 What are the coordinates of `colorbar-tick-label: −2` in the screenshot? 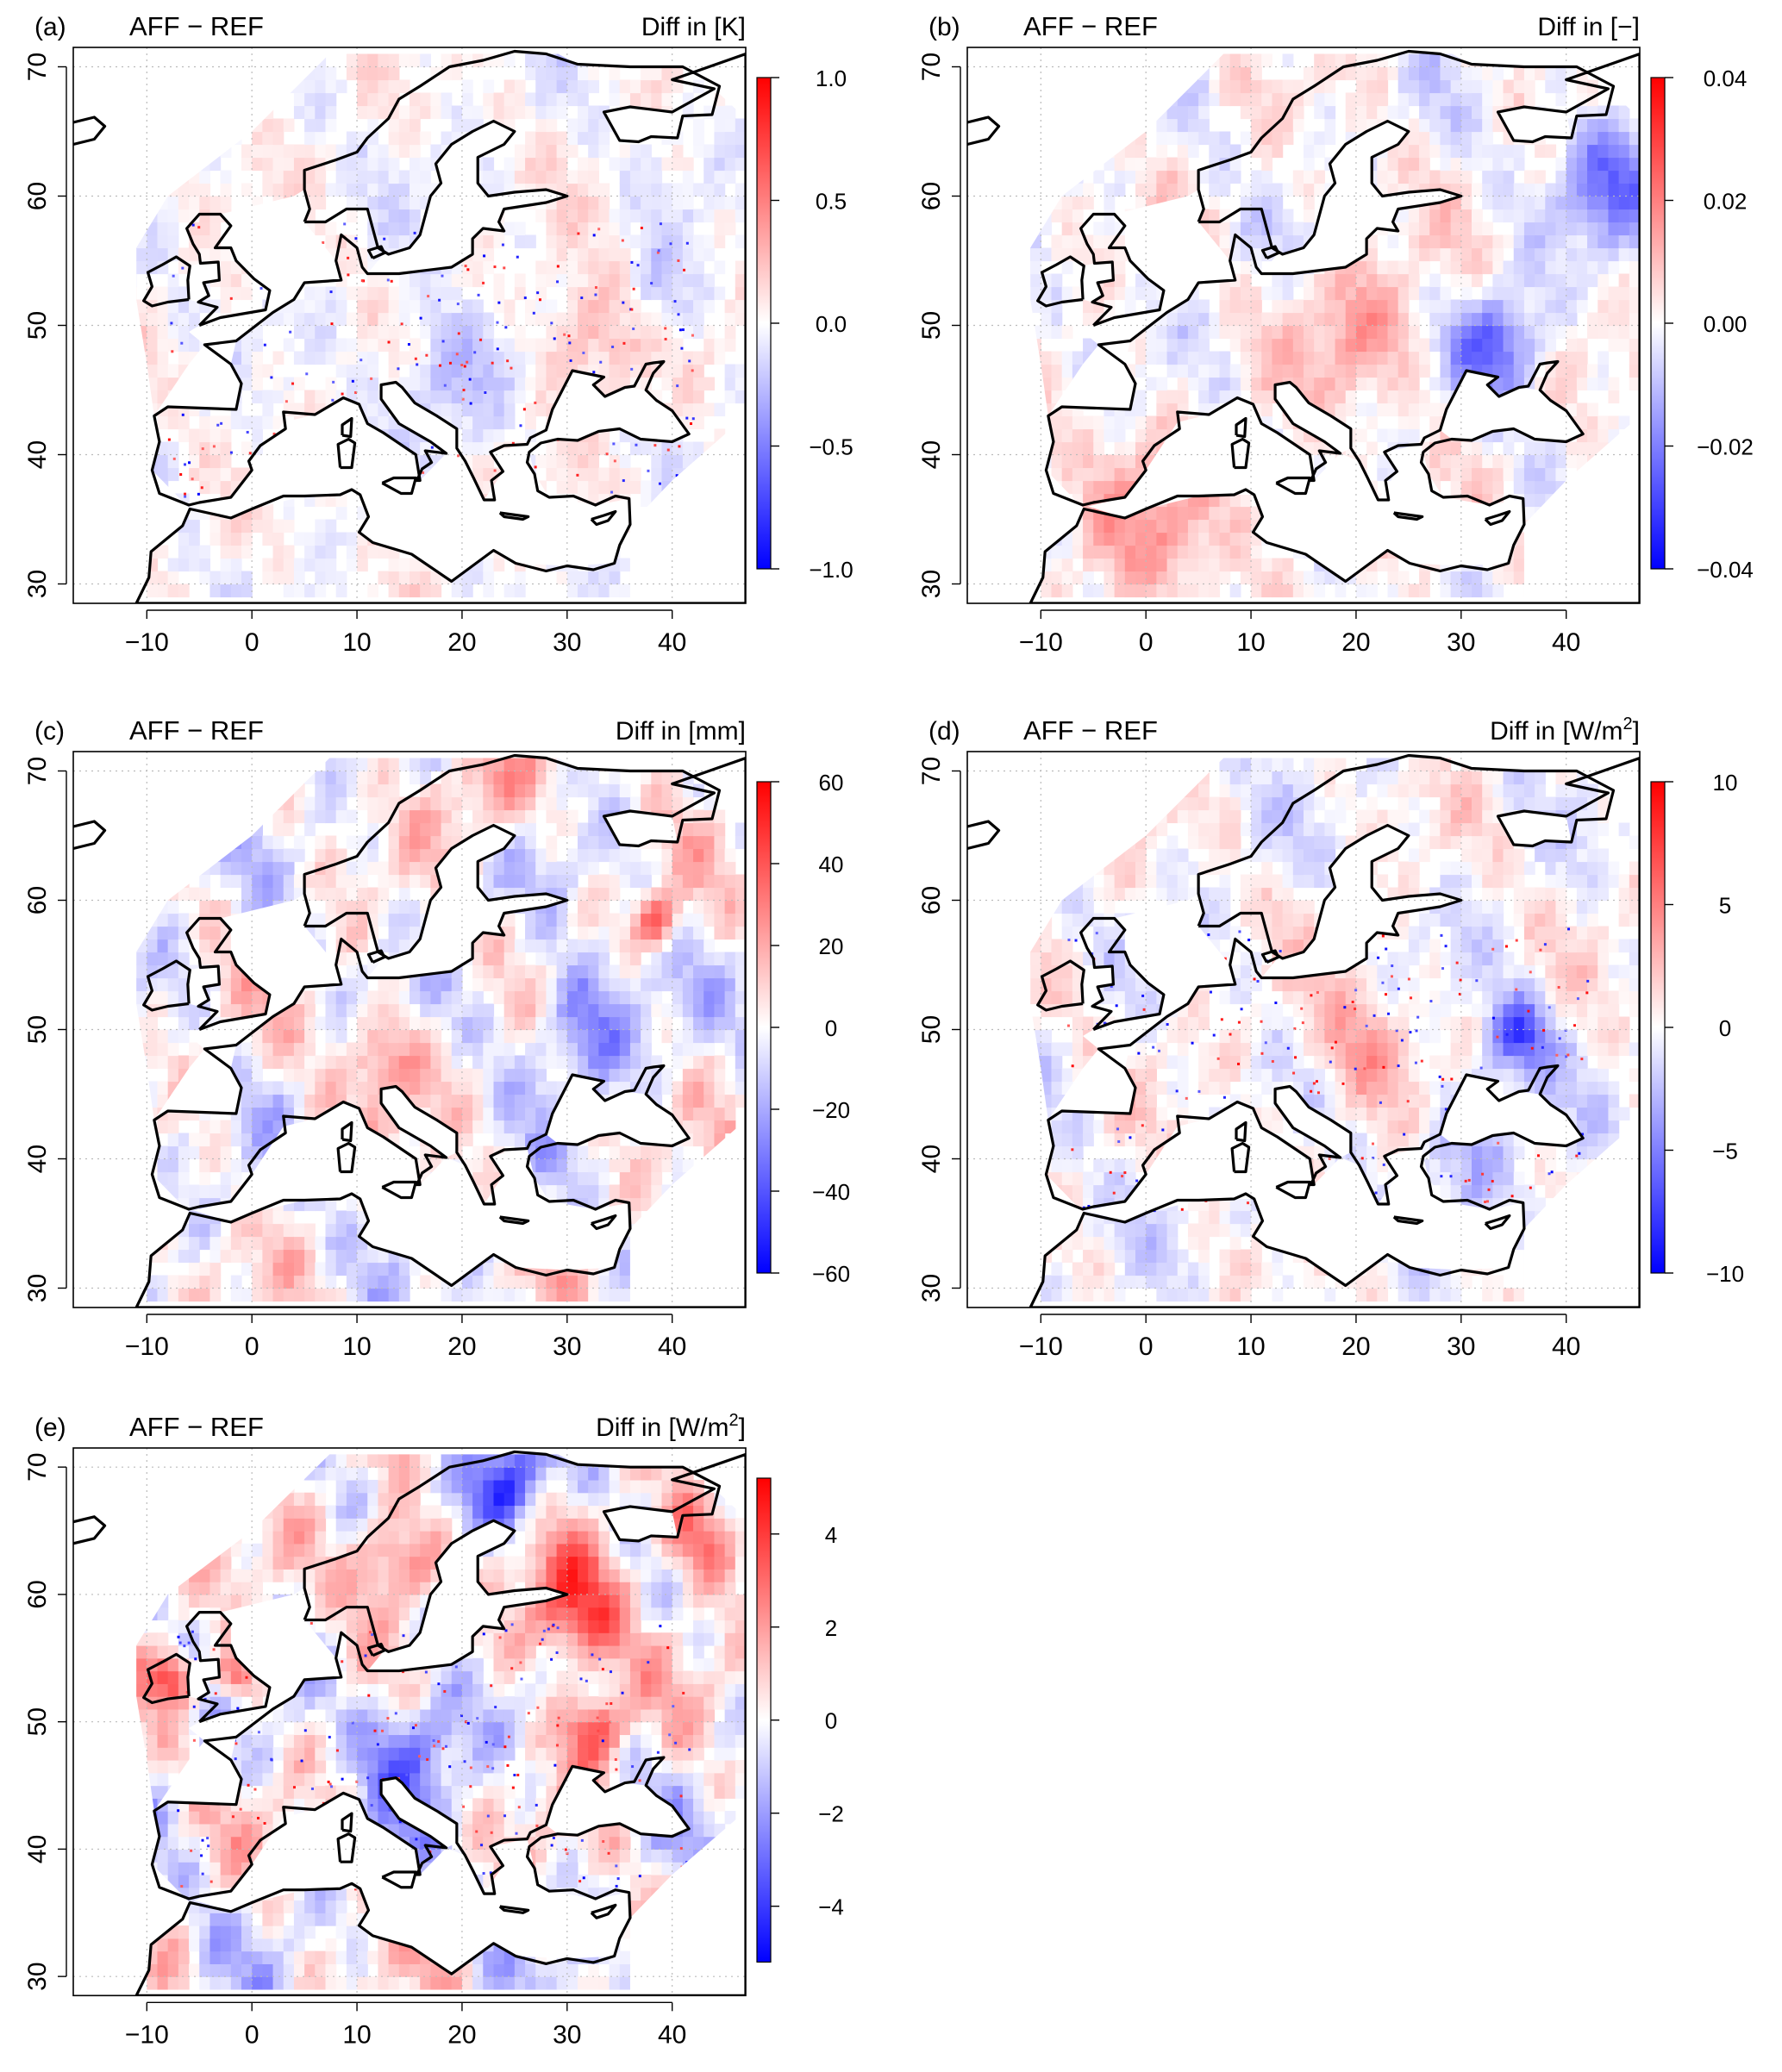 It's located at (831, 1814).